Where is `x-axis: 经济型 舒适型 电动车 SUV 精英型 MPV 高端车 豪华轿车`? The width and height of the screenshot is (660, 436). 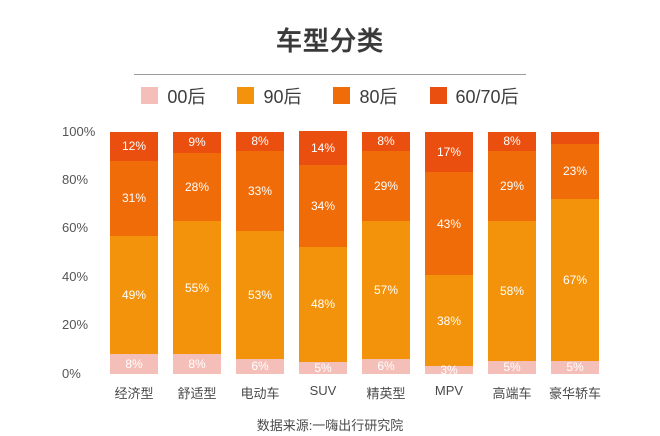 x-axis: 经济型 舒适型 电动车 SUV 精英型 MPV 高端车 豪华轿车 is located at coordinates (385, 392).